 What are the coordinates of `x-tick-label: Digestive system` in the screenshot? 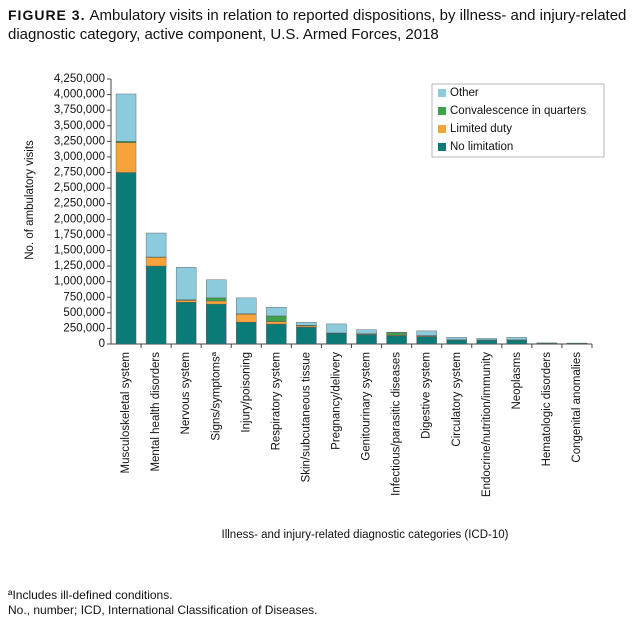 It's located at (427, 395).